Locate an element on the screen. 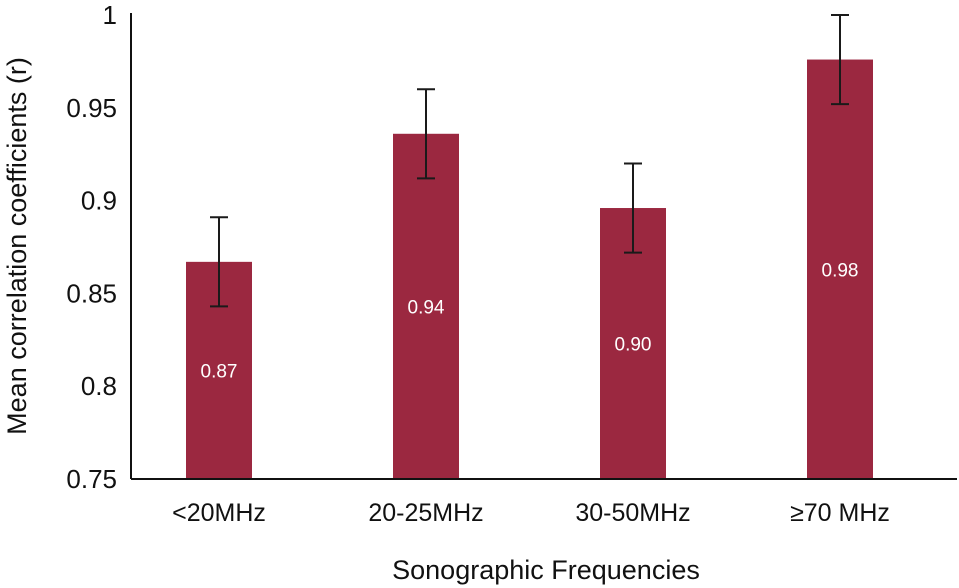 Image resolution: width=959 pixels, height=588 pixels. data-labels: 0.87 0.94 0.90 0.98 is located at coordinates (530, 321).